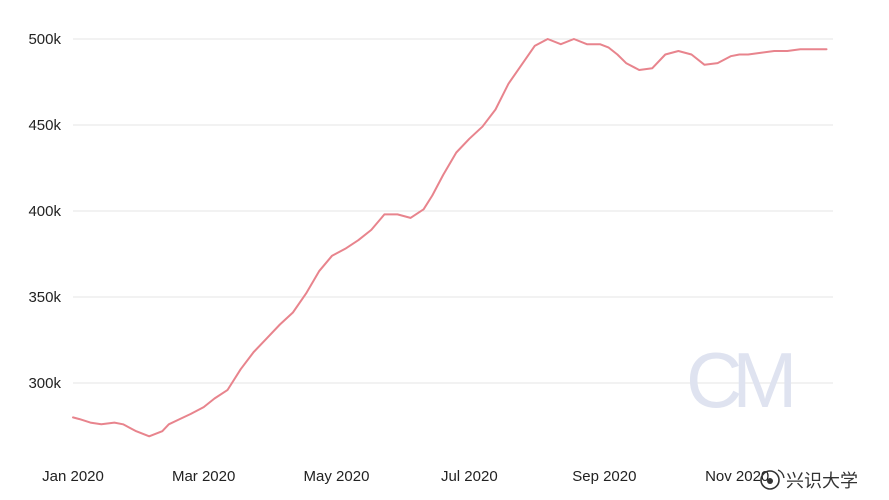 Image resolution: width=889 pixels, height=500 pixels. Describe the element at coordinates (337, 476) in the screenshot. I see `x-tick-label: May 2020` at that location.